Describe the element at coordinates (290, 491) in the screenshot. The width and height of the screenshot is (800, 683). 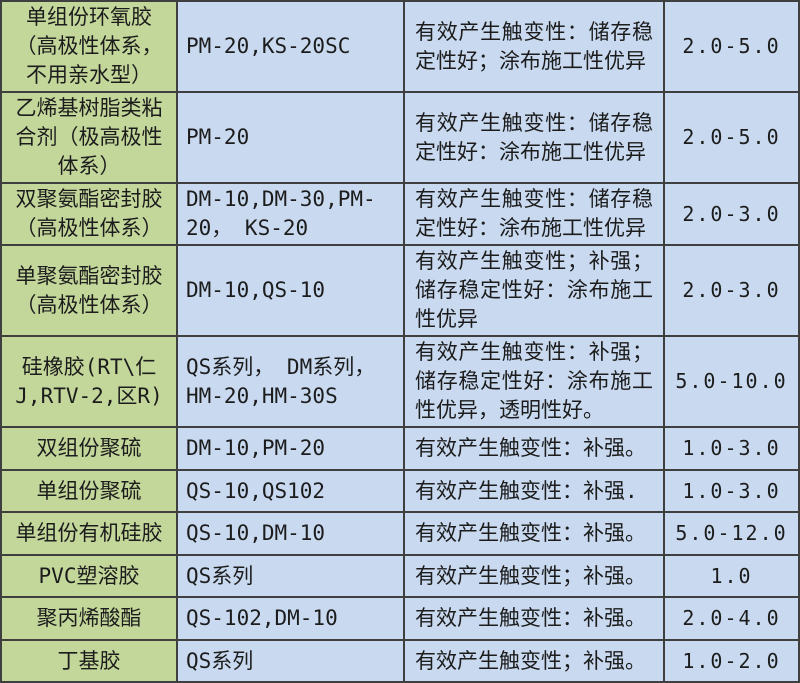
I see `models-cell: QS-10,QS102` at that location.